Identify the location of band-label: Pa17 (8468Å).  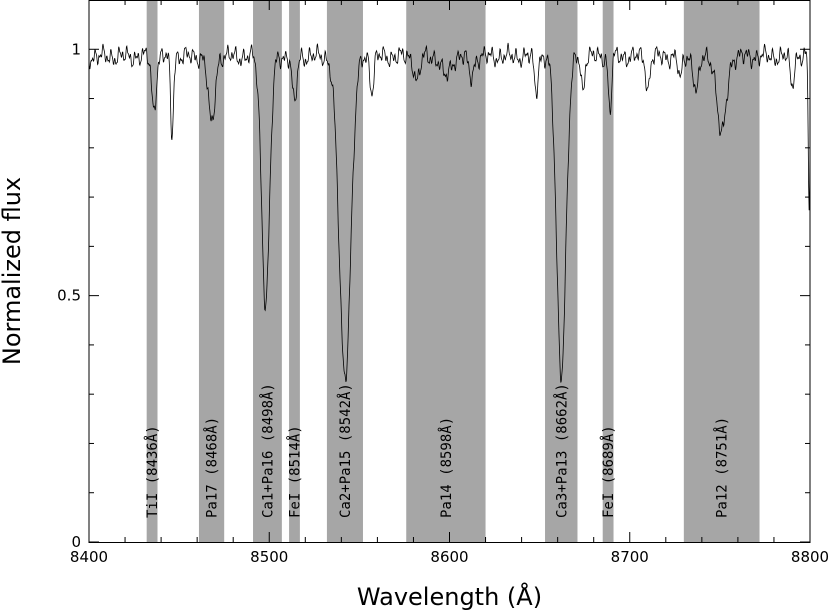
(212, 467).